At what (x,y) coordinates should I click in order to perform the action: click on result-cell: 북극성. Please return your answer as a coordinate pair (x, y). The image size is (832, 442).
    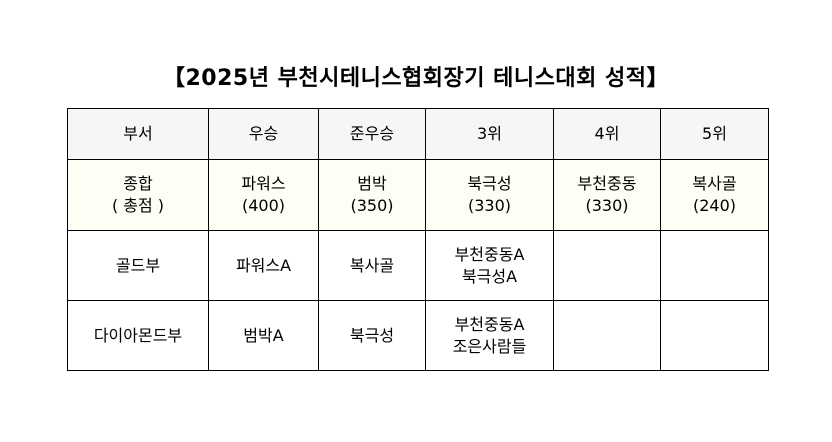
    Looking at the image, I should click on (372, 335).